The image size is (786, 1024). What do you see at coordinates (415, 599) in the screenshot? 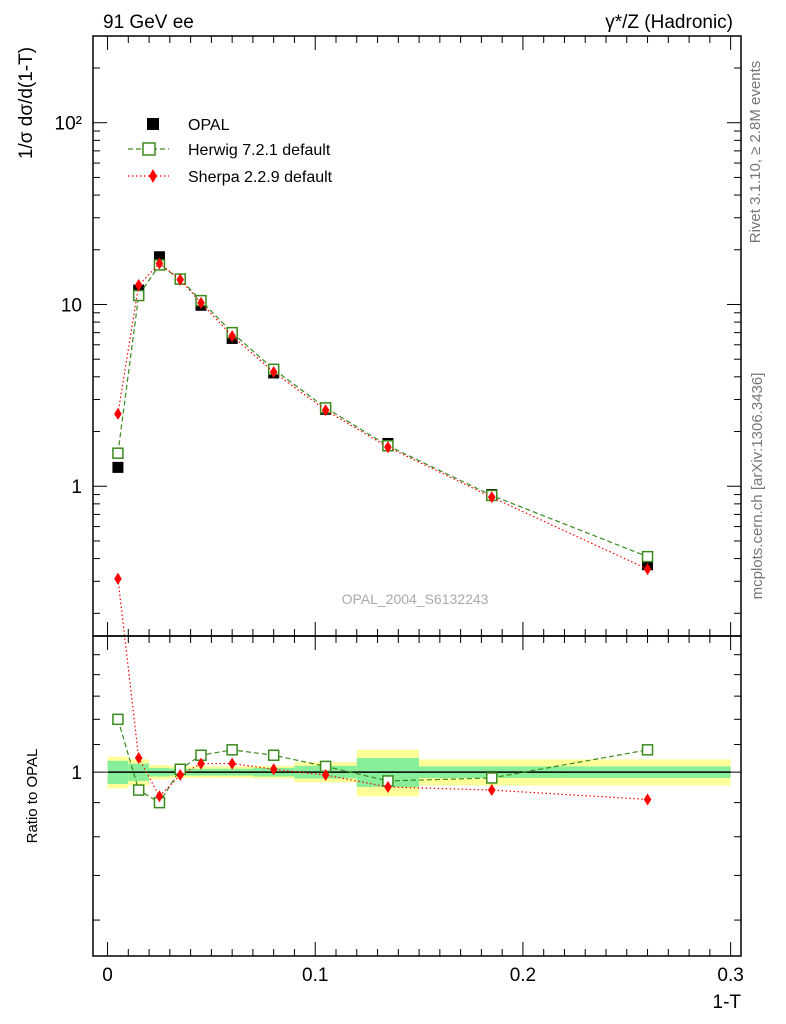
I see `analysis-watermark: OPAL_2004_S6132243` at bounding box center [415, 599].